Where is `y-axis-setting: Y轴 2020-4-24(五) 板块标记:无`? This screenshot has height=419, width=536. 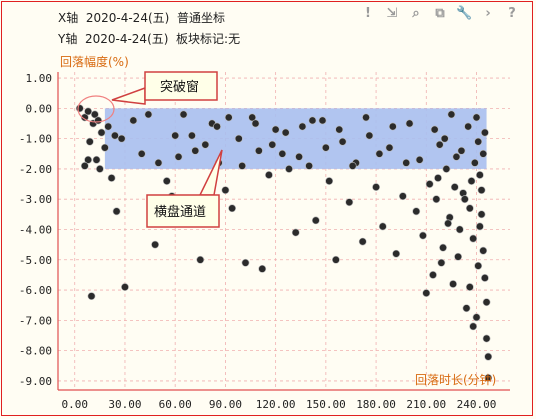
y-axis-setting: Y轴 2020-4-24(五) 板块标记:无 is located at coordinates (149, 39).